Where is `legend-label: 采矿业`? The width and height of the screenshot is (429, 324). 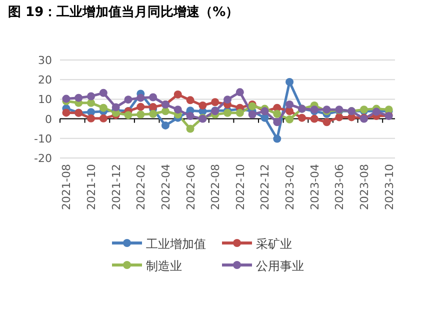 legend-label: 采矿业 is located at coordinates (274, 244).